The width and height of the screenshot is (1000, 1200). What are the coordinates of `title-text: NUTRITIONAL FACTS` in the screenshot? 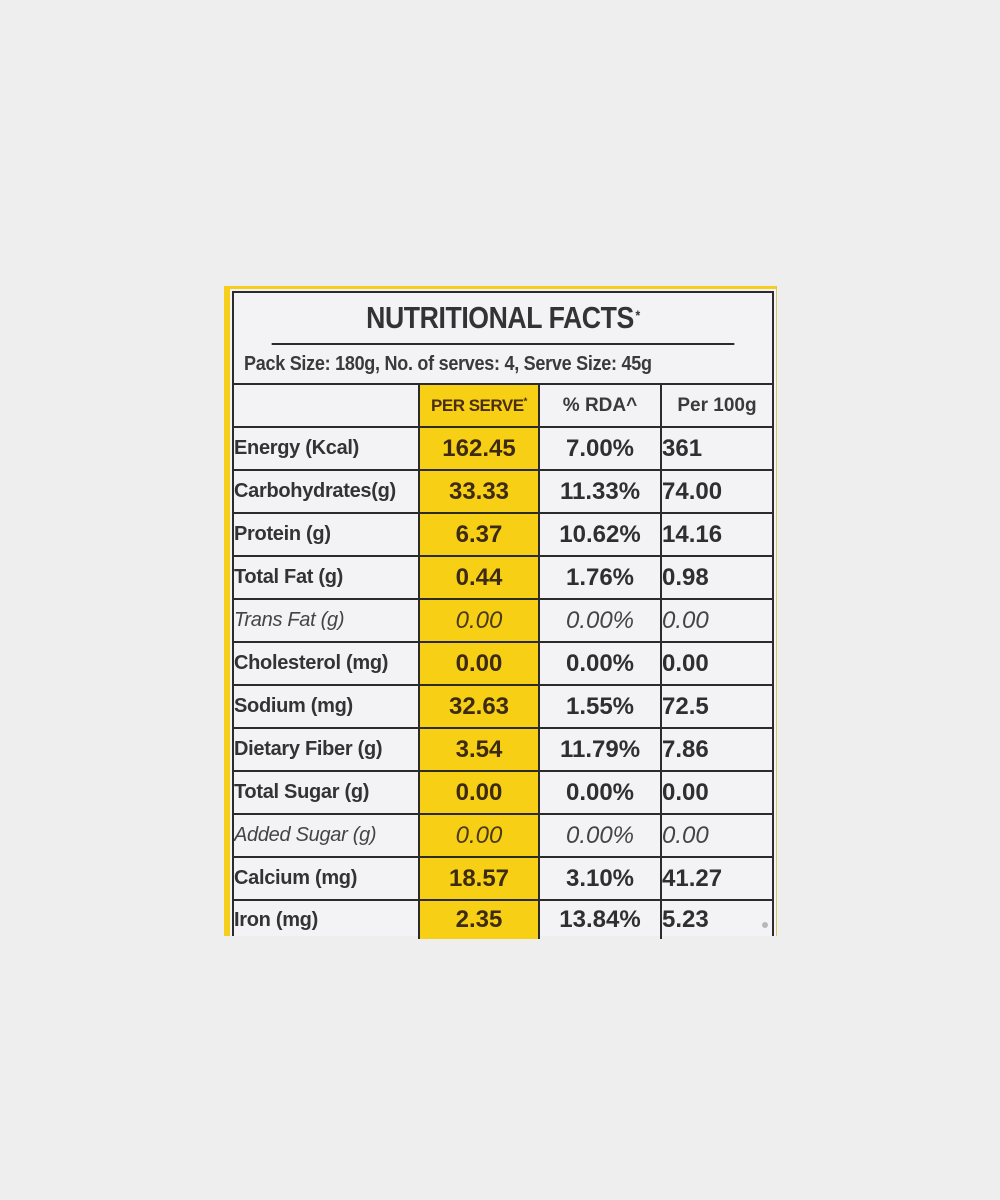 It's located at (500, 317).